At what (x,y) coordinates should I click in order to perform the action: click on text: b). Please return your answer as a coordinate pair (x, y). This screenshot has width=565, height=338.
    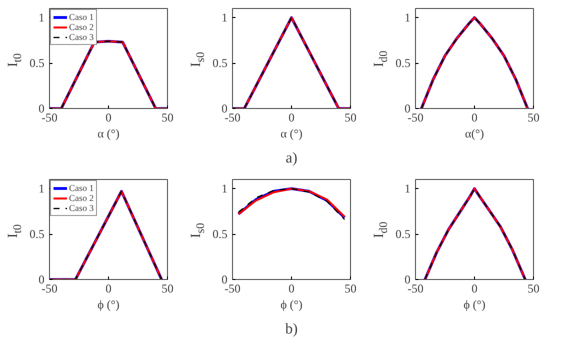
    Looking at the image, I should click on (291, 330).